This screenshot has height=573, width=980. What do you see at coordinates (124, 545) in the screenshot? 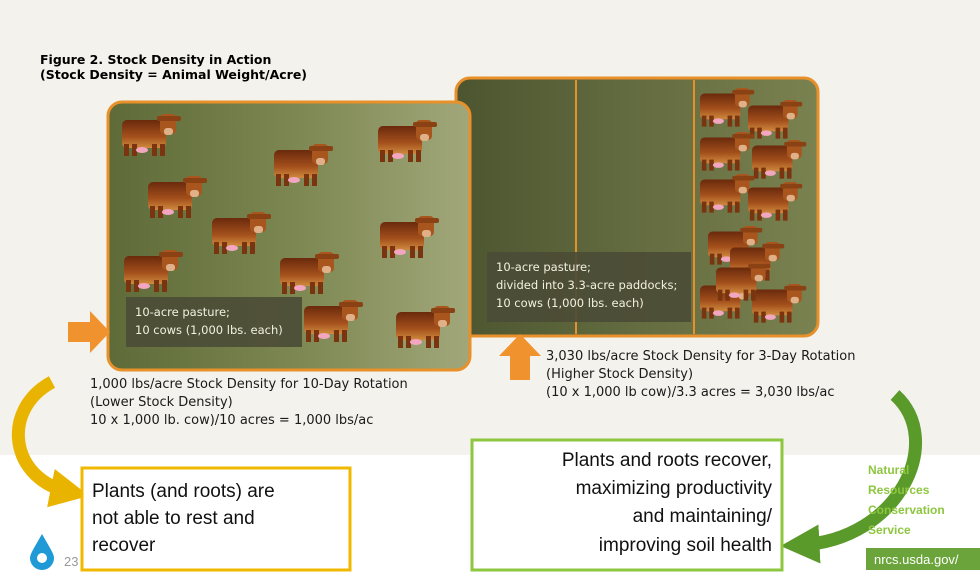
I see `callout-text: recover` at bounding box center [124, 545].